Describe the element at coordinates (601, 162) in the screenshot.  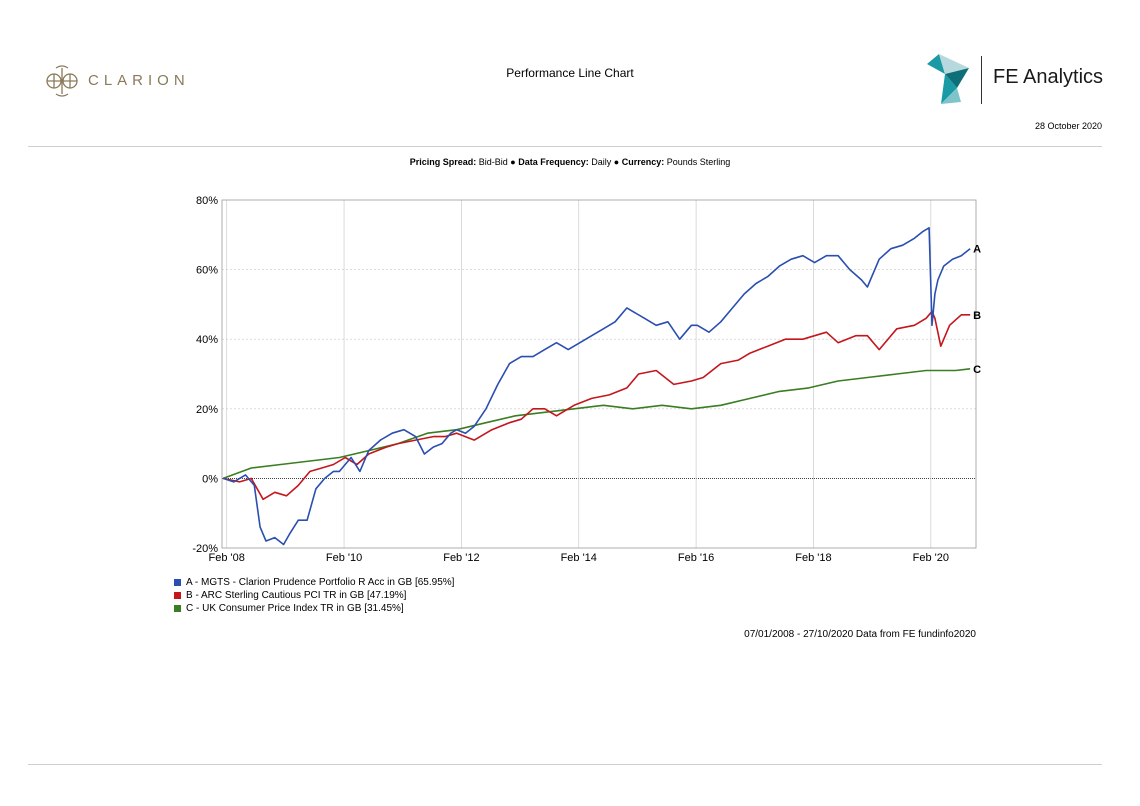
I see `data-frequency-value: Daily` at that location.